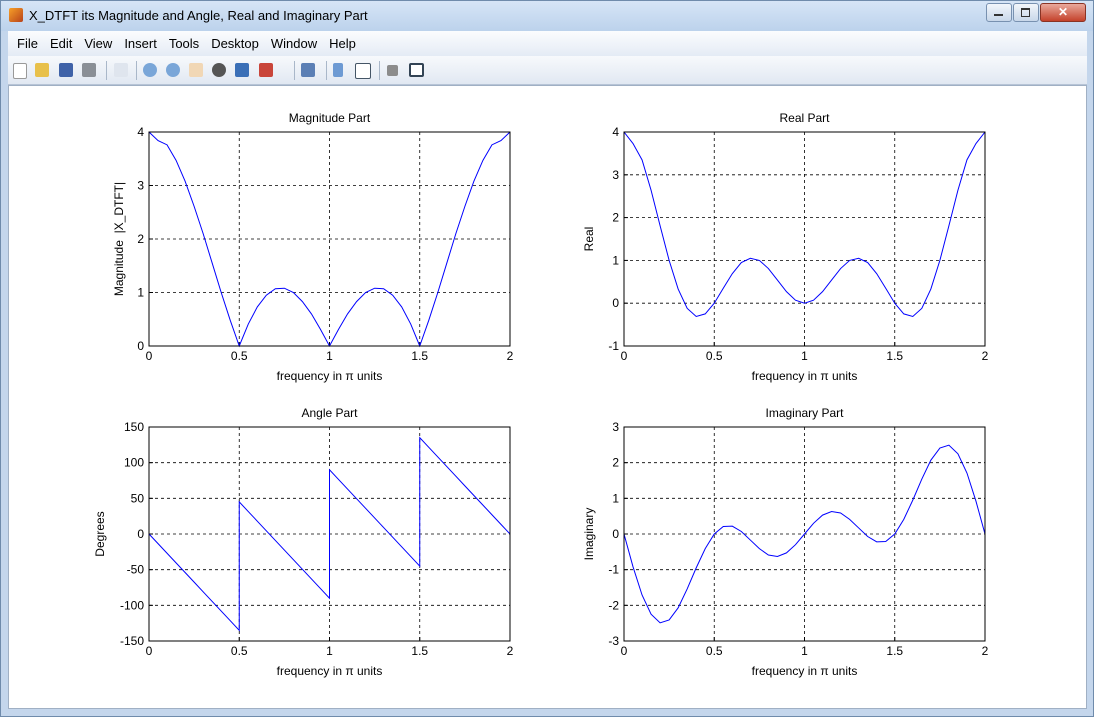 The width and height of the screenshot is (1094, 717). I want to click on menu-item: Desktop, so click(235, 43).